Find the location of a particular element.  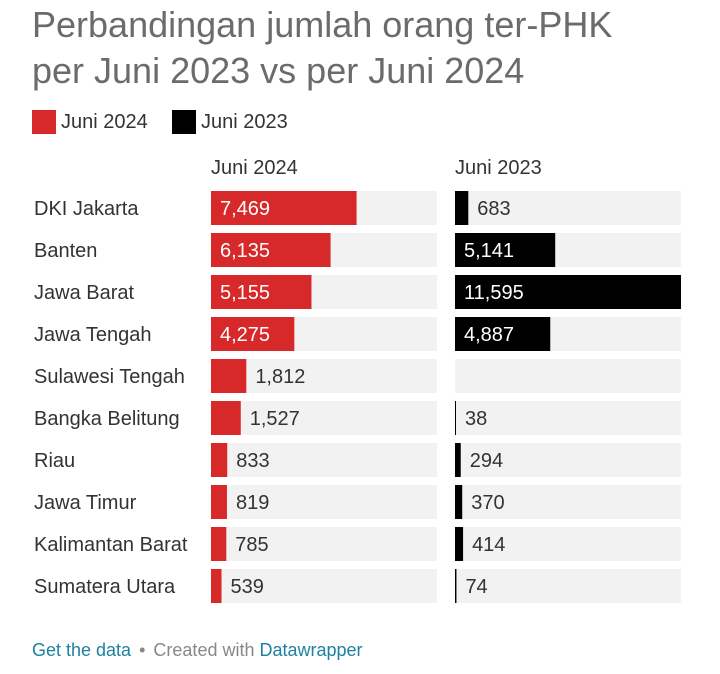

bar-right-banten is located at coordinates (505, 250).